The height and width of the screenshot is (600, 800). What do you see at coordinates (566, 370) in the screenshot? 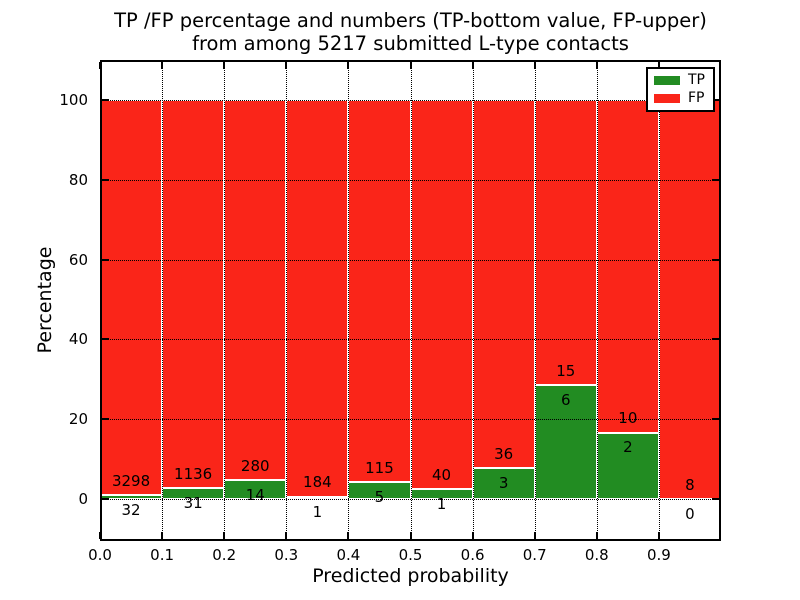
I see `fp-count-label: 15` at bounding box center [566, 370].